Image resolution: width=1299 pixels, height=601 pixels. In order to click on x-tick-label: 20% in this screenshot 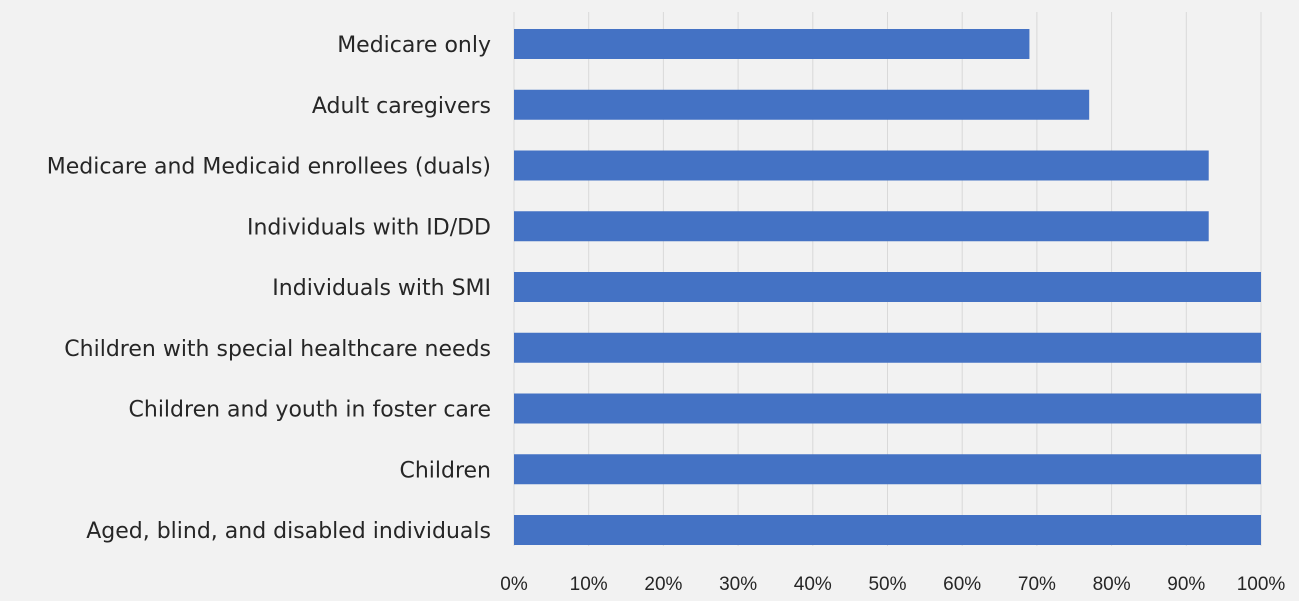, I will do `click(663, 584)`.